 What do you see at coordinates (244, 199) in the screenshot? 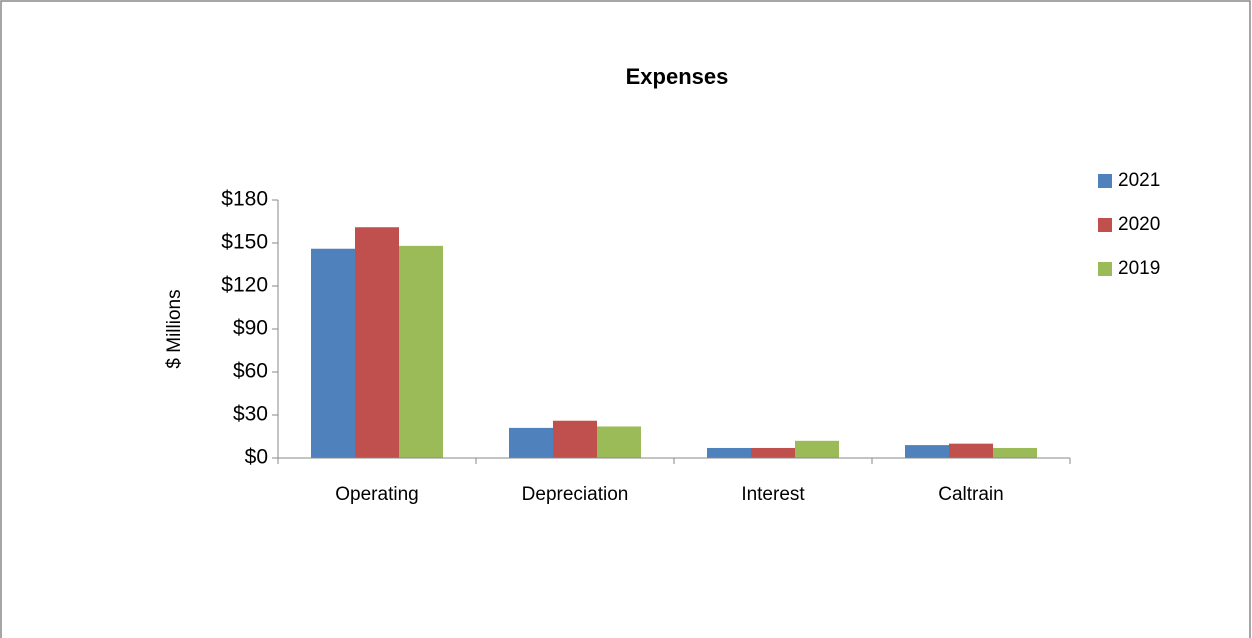
I see `y-tick-label: $180` at bounding box center [244, 199].